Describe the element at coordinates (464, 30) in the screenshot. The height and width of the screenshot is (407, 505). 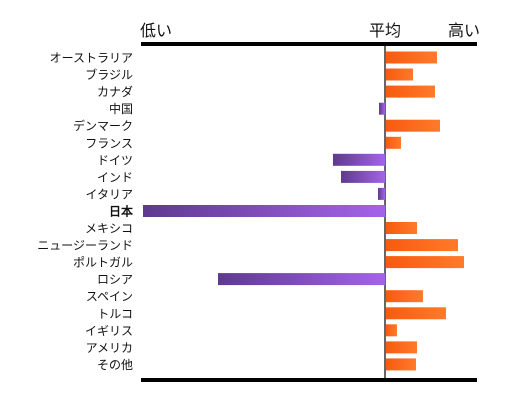
I see `header-label-high: 高い` at that location.